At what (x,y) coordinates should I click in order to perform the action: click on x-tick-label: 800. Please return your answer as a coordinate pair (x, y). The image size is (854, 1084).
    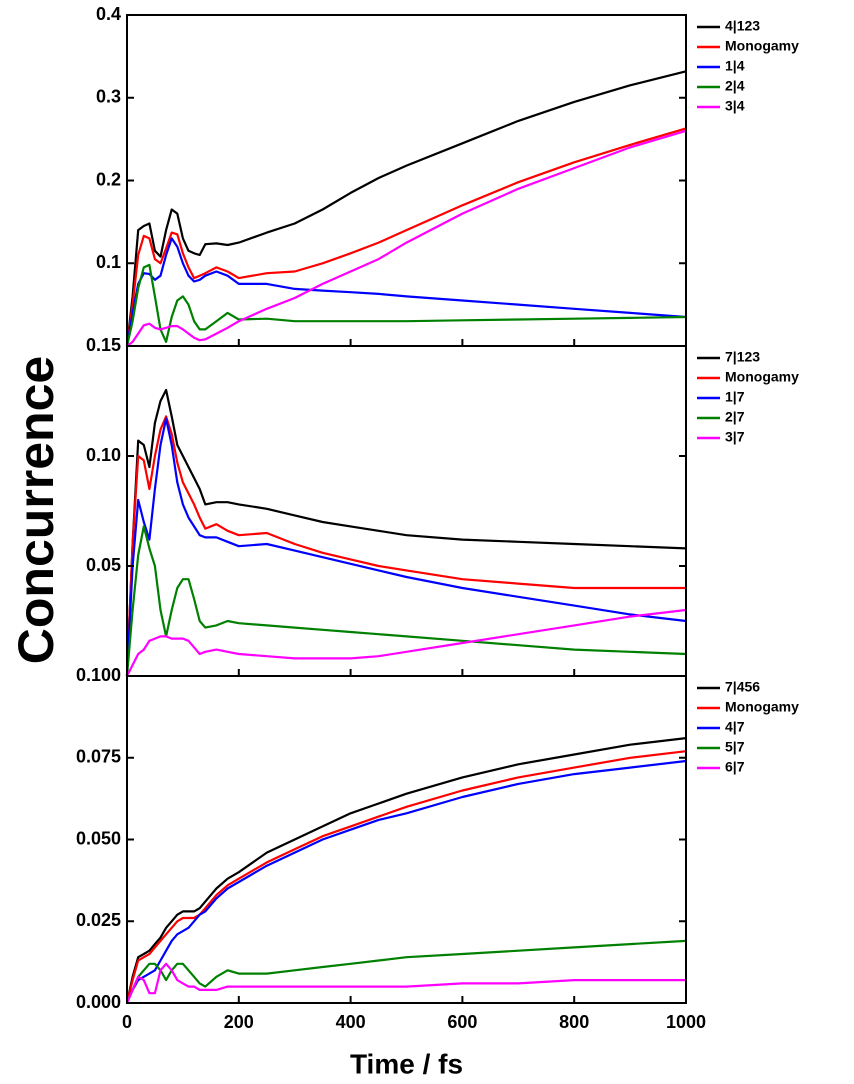
    Looking at the image, I should click on (574, 1022).